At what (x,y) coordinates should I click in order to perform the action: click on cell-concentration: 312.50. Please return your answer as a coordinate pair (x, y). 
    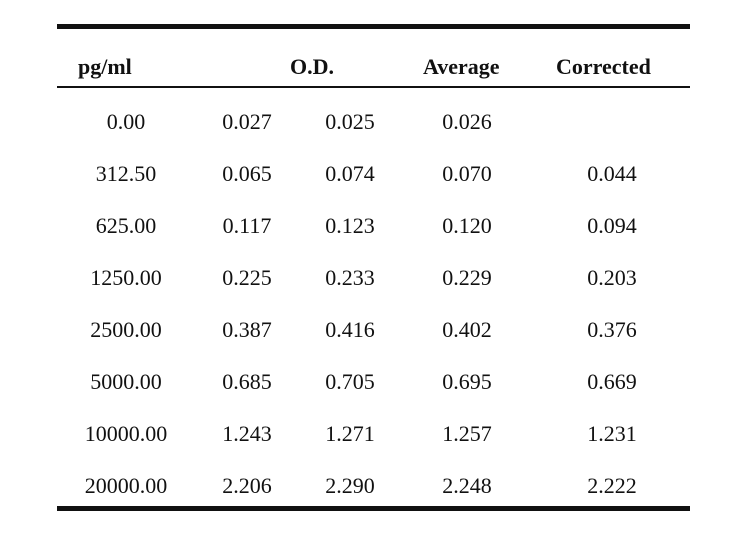
    Looking at the image, I should click on (126, 173).